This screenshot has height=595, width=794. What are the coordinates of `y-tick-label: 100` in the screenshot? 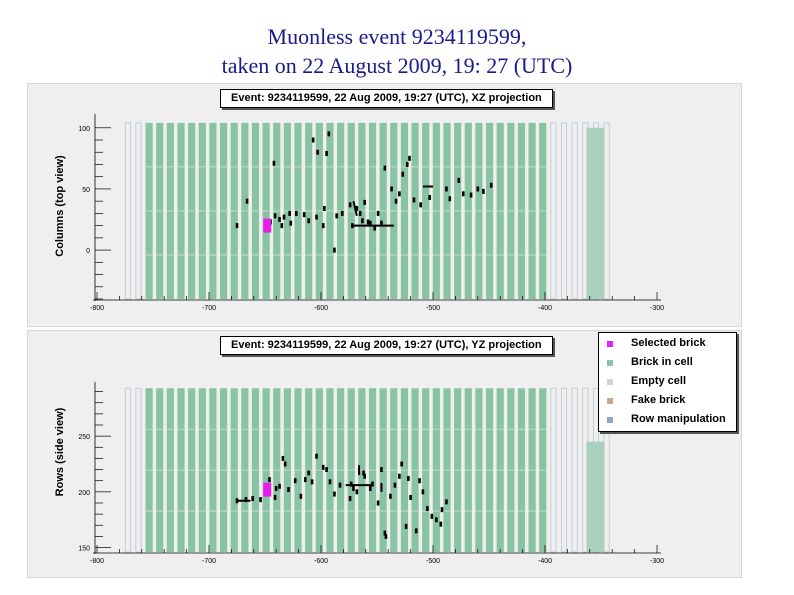 It's located at (84, 129).